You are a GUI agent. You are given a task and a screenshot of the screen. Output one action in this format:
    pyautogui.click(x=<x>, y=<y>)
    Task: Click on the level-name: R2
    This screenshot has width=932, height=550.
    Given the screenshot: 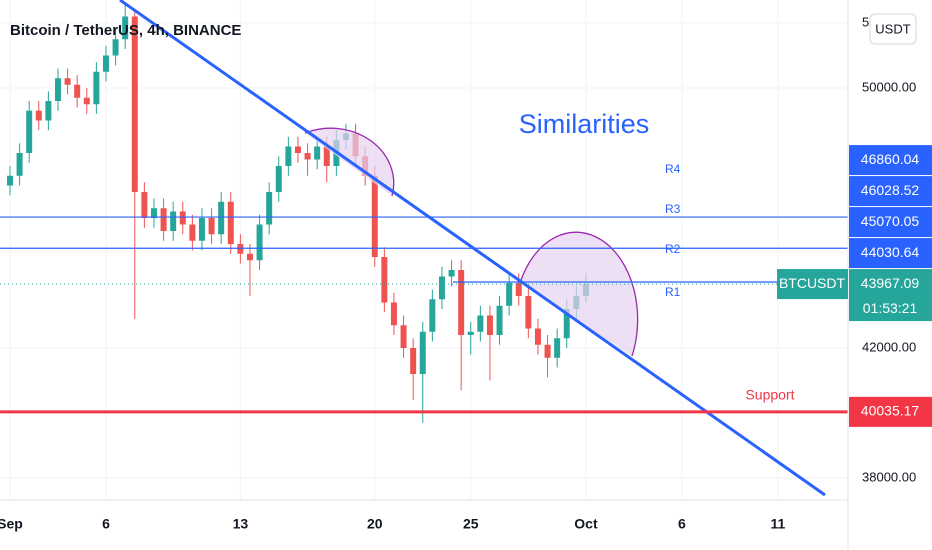 What is the action you would take?
    pyautogui.click(x=673, y=249)
    